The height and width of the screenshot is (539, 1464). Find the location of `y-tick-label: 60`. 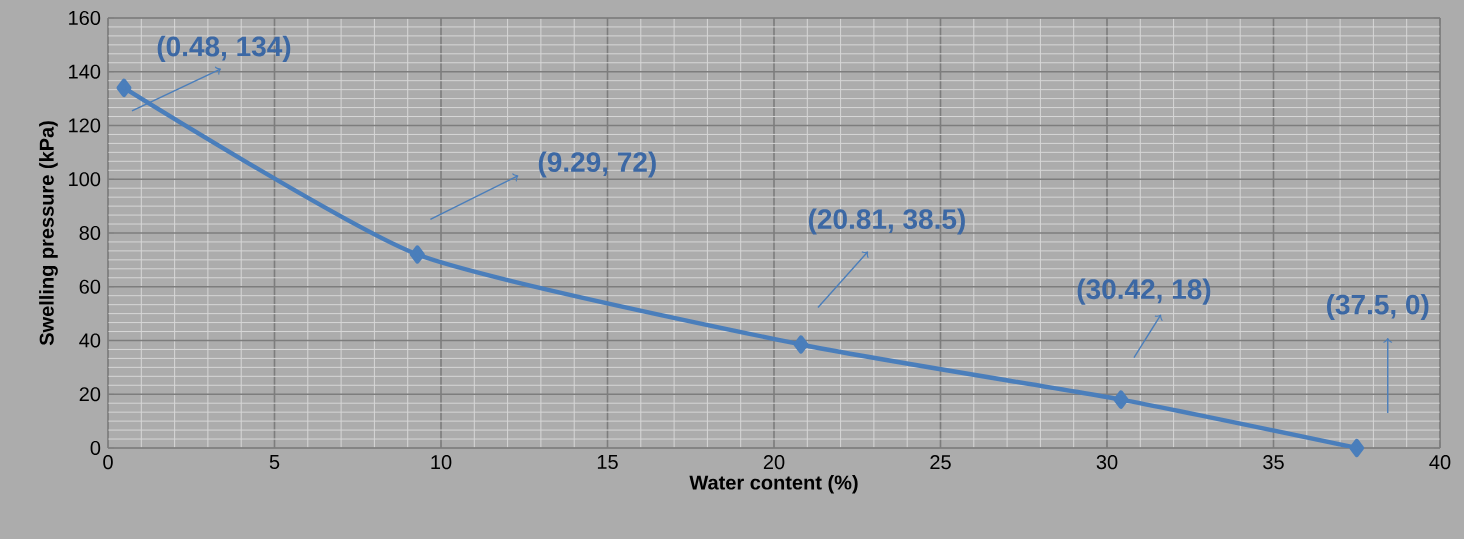

y-tick-label: 60 is located at coordinates (90, 286).